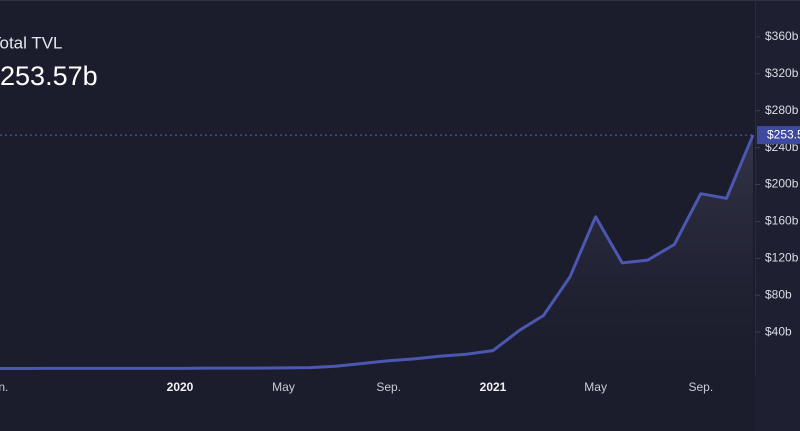 Image resolution: width=800 pixels, height=431 pixels. I want to click on current-value-tag, so click(778, 135).